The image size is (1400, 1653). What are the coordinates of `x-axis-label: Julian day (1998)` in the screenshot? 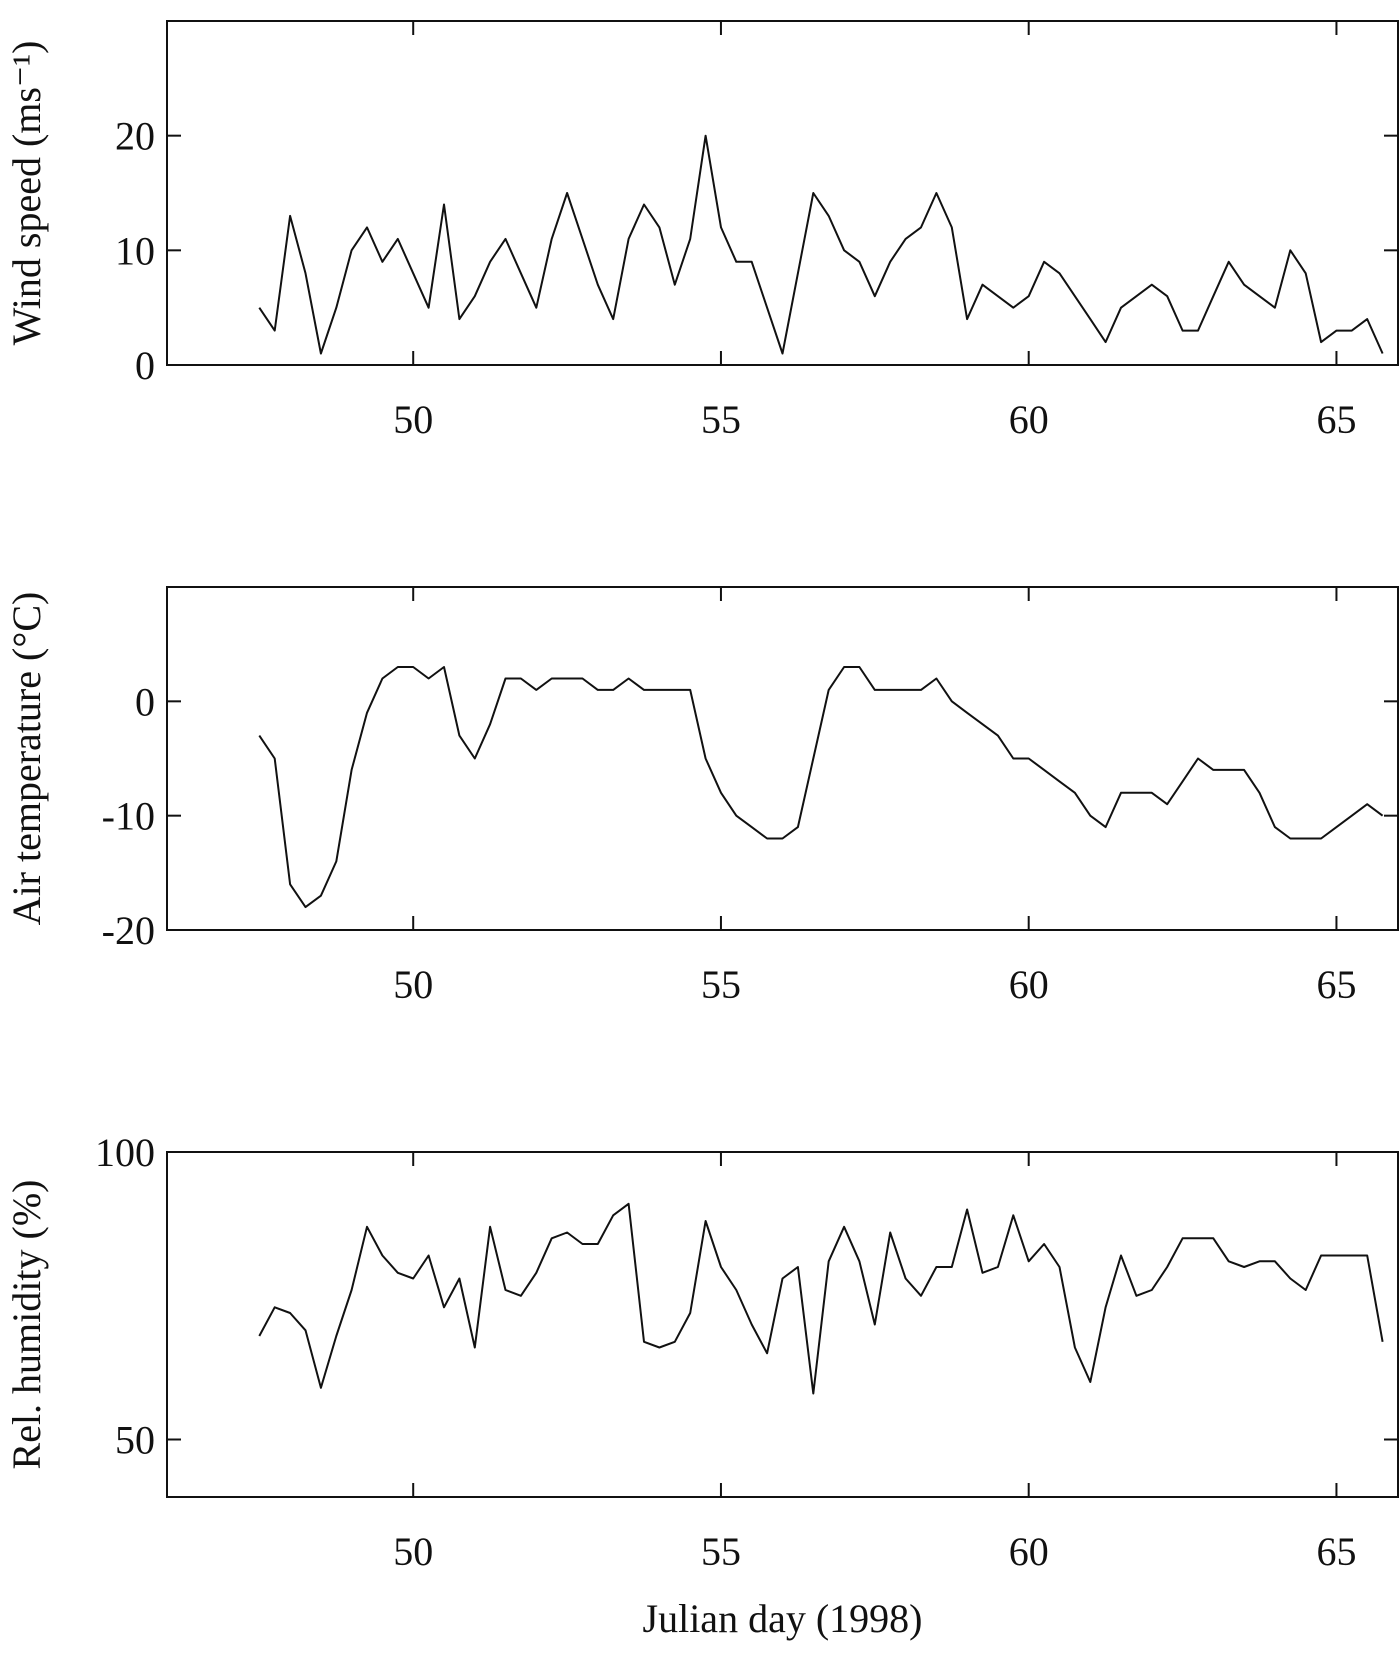 It's located at (783, 1618).